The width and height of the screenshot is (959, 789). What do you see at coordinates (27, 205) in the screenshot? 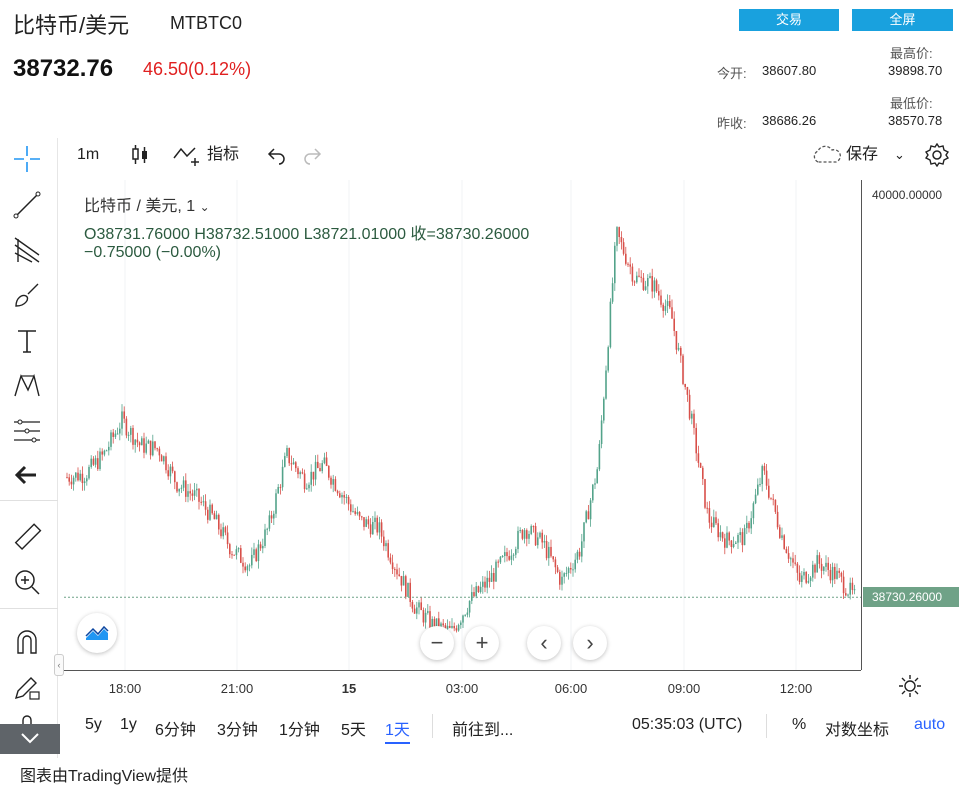
I see `trend-line-icon` at bounding box center [27, 205].